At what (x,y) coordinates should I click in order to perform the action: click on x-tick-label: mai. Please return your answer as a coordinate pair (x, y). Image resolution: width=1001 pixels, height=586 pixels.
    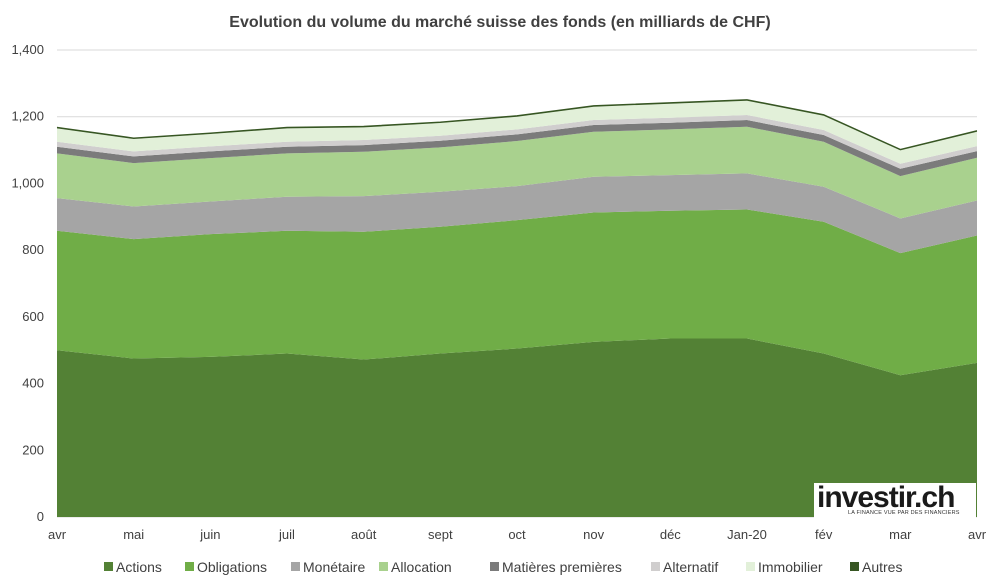
    Looking at the image, I should click on (133, 534).